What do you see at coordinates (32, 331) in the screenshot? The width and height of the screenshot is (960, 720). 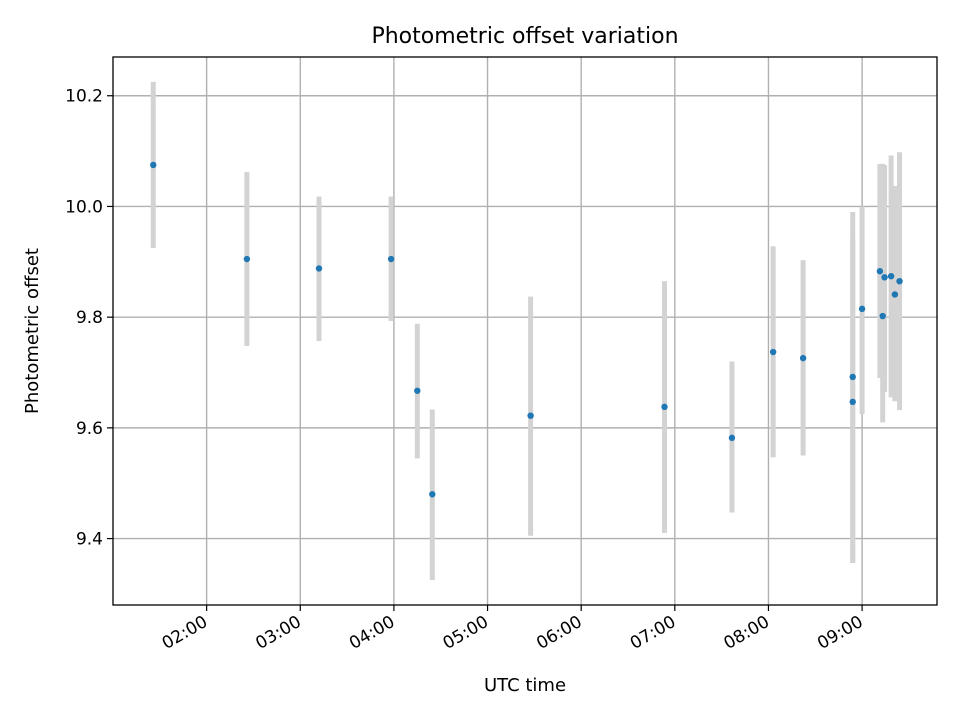 I see `y-axis-label: Photometric offset` at bounding box center [32, 331].